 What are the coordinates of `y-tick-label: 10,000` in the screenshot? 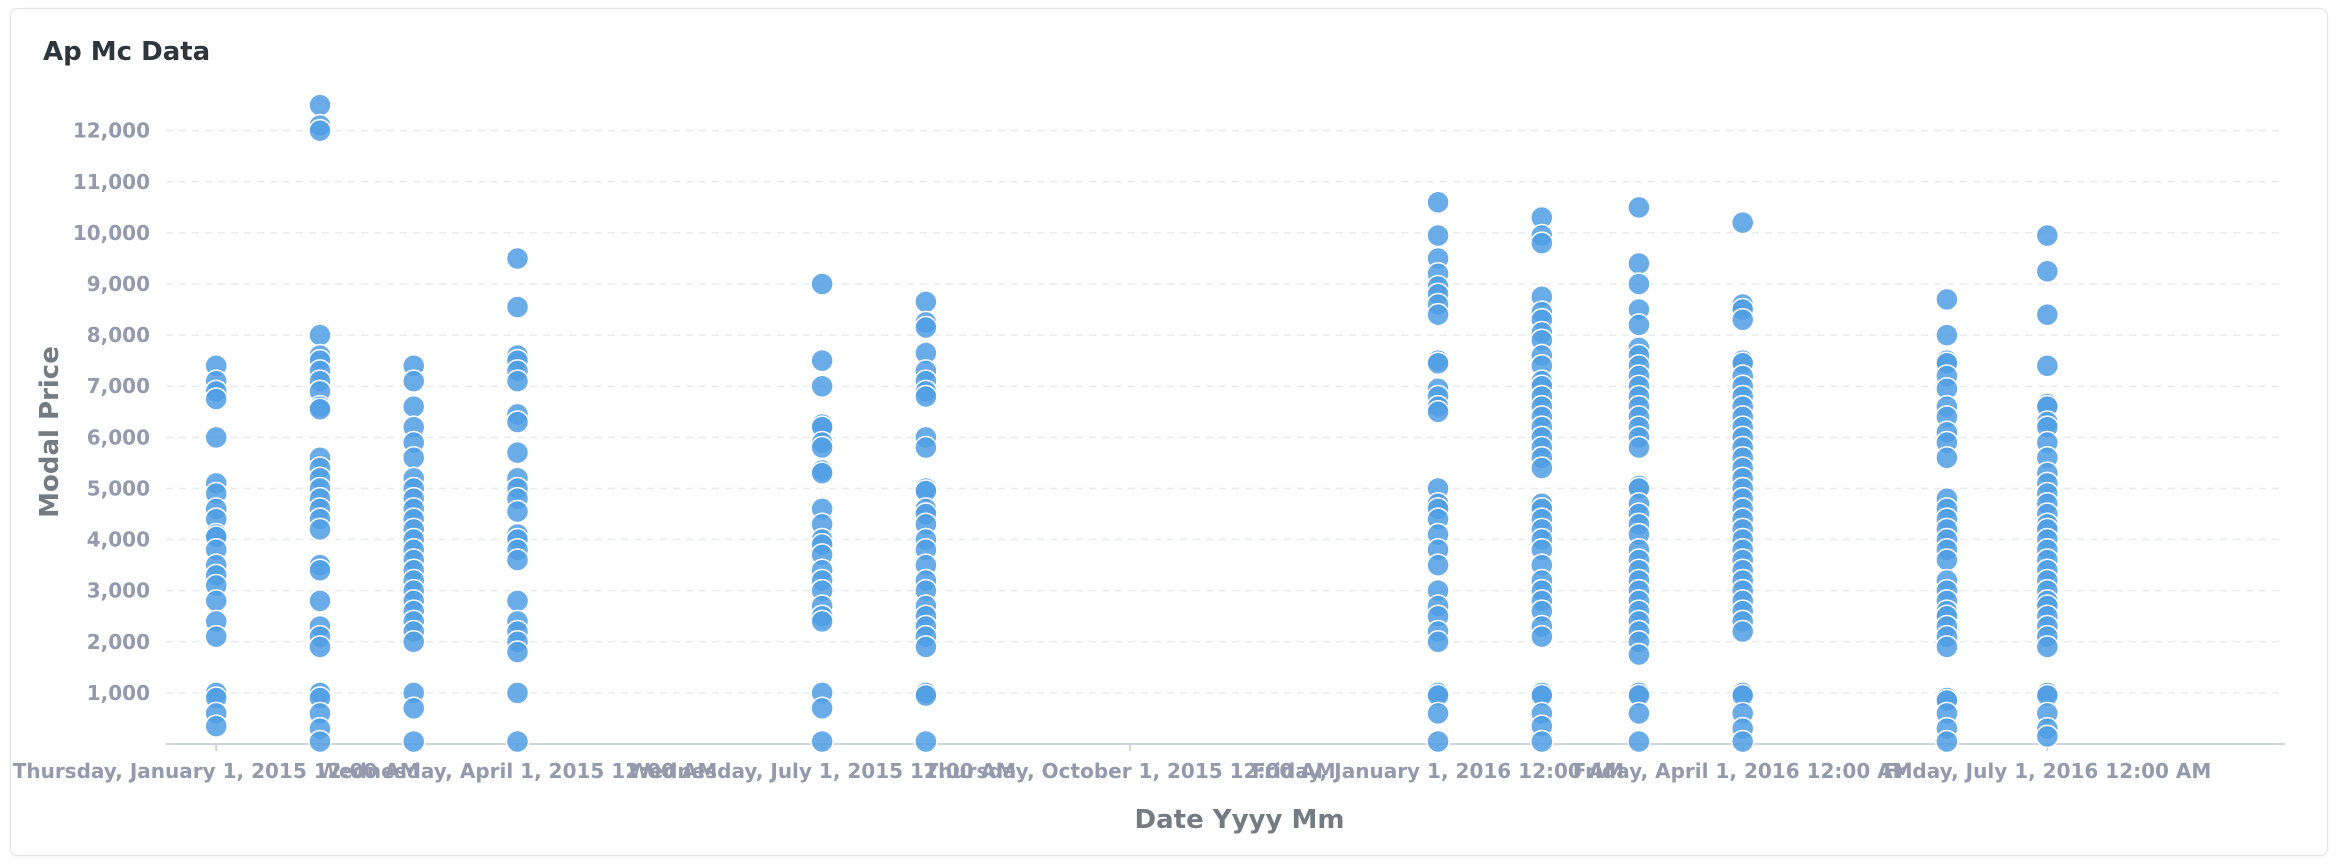 It's located at (111, 233).